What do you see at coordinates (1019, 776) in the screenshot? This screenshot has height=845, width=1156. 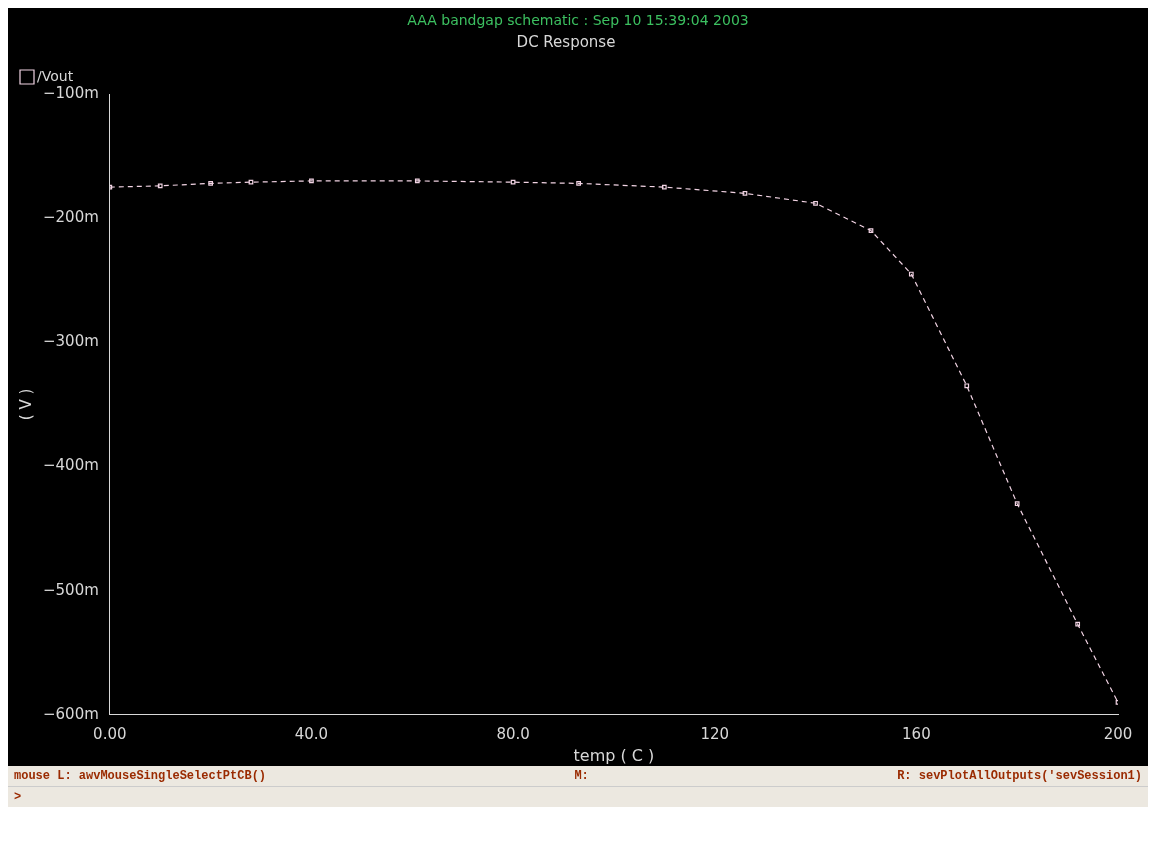 I see `text: R: sevPlotAllOutputs('sevSession1)` at bounding box center [1019, 776].